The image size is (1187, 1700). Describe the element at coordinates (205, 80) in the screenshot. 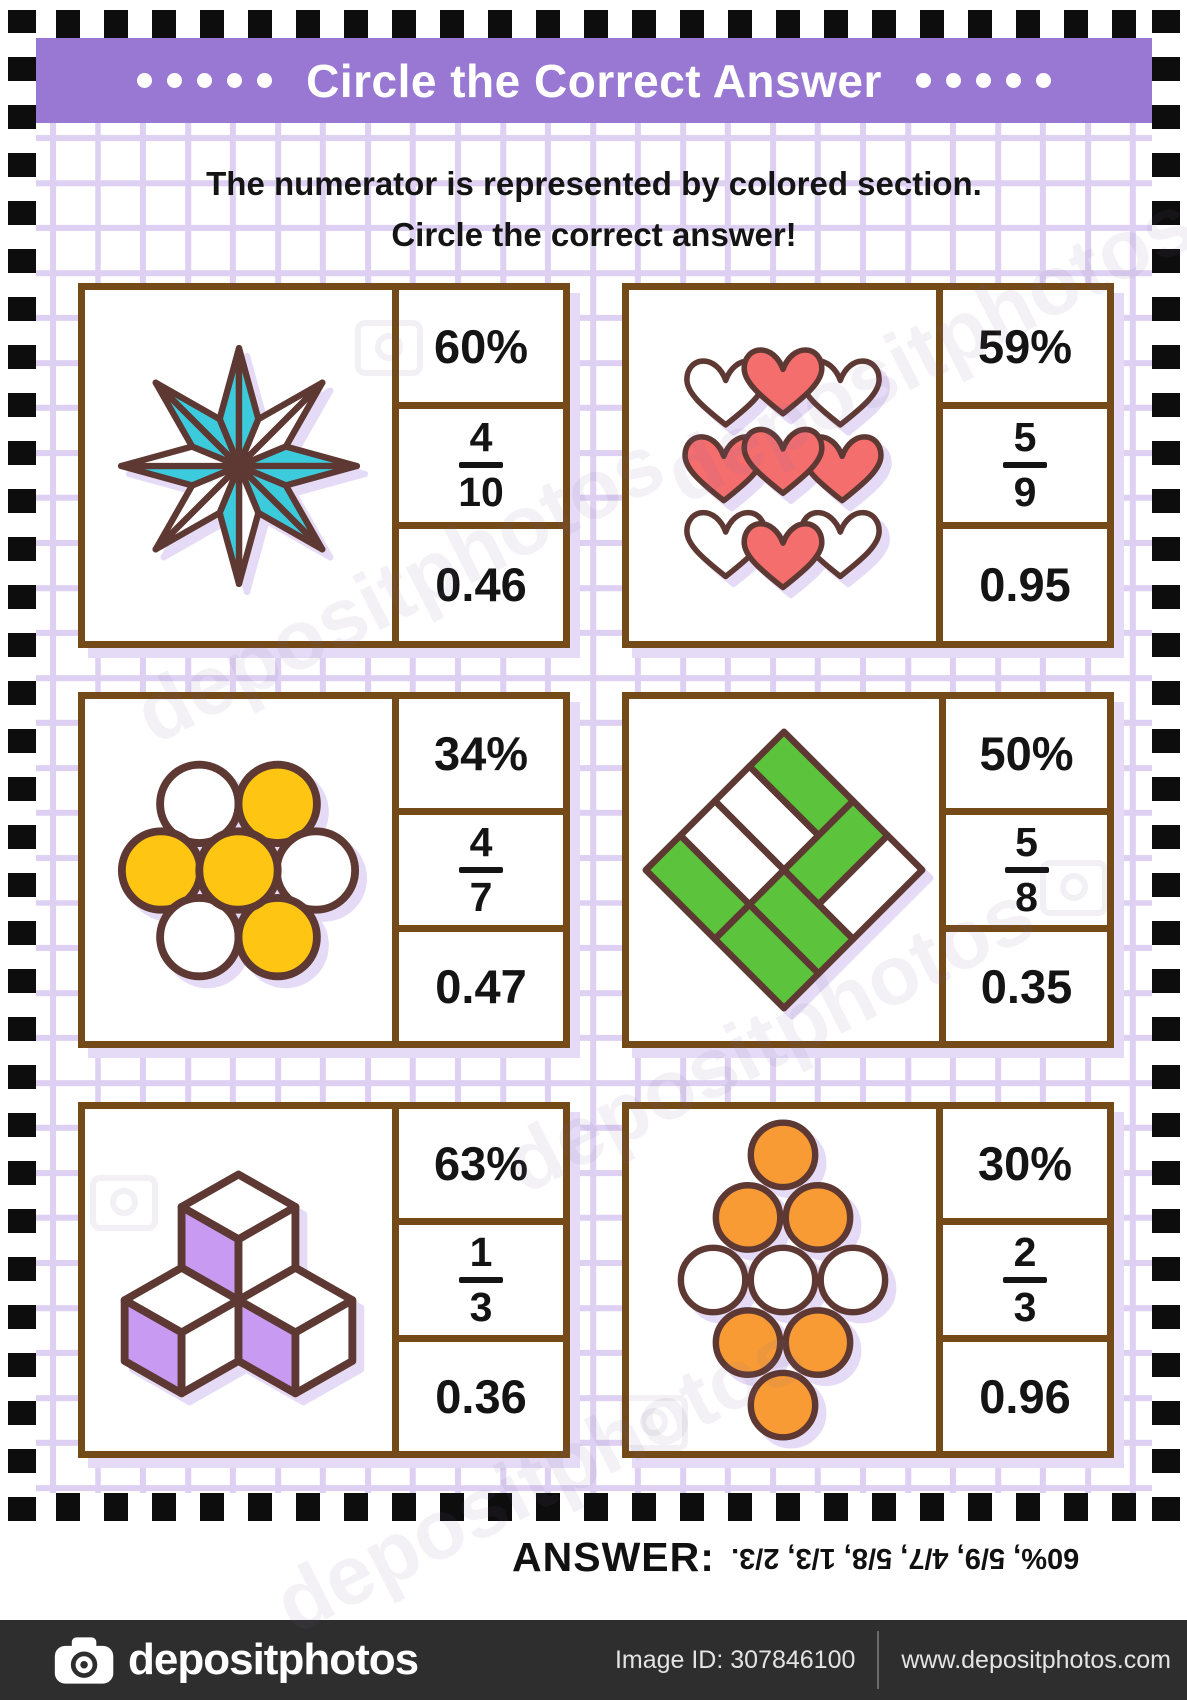

I see `banner-dots-left` at that location.